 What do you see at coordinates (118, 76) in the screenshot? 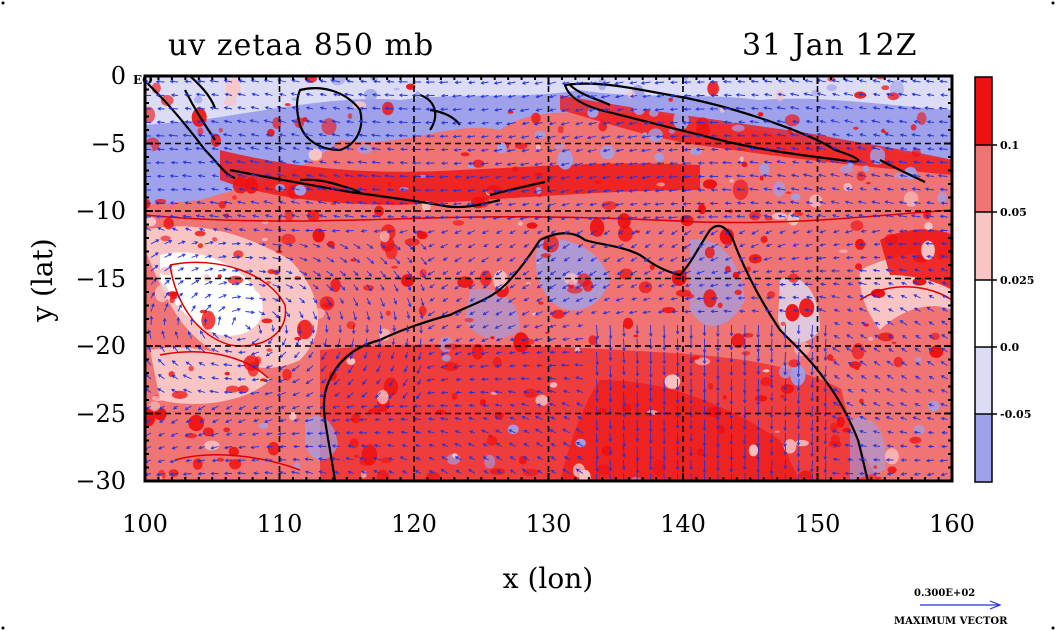
I see `y-tick-label: 0` at bounding box center [118, 76].